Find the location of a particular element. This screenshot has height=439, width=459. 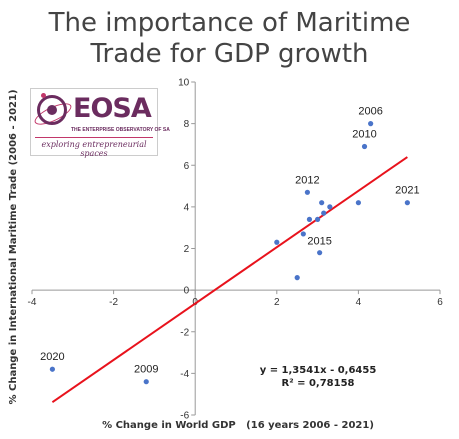

y-tick-label: 6 is located at coordinates (187, 166).